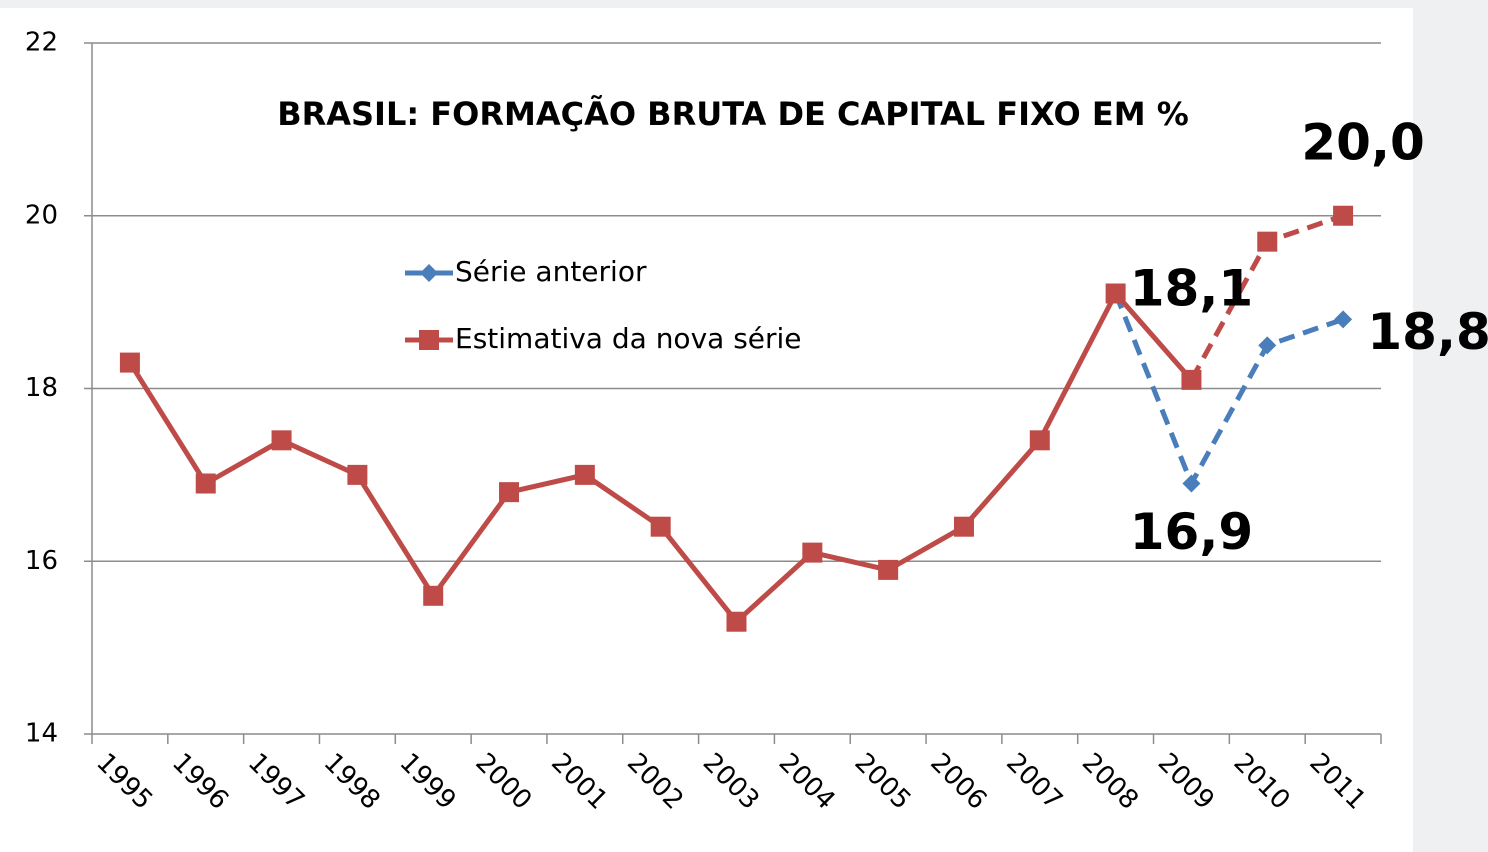 This screenshot has height=852, width=1488. Describe the element at coordinates (1191, 532) in the screenshot. I see `data-label: 16,9` at that location.